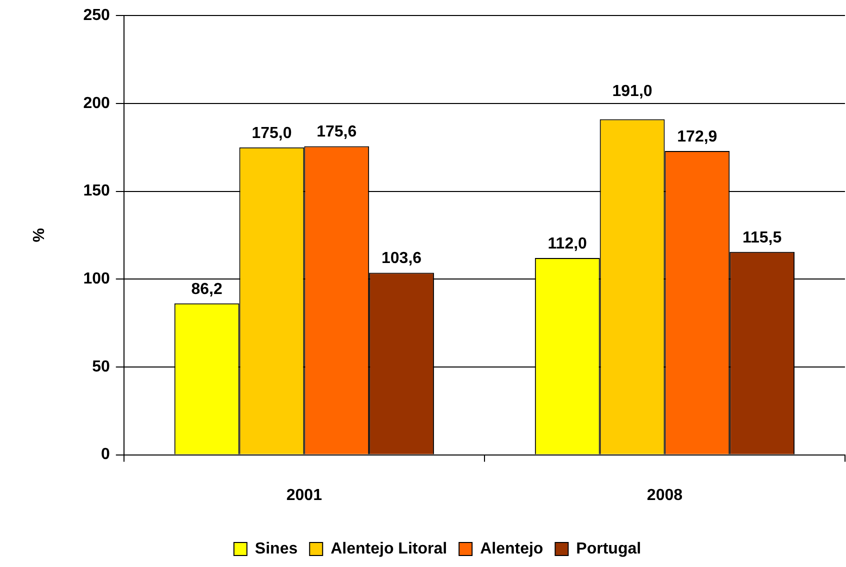 Image resolution: width=846 pixels, height=567 pixels. What do you see at coordinates (272, 133) in the screenshot?
I see `data-label: 175,0` at bounding box center [272, 133].